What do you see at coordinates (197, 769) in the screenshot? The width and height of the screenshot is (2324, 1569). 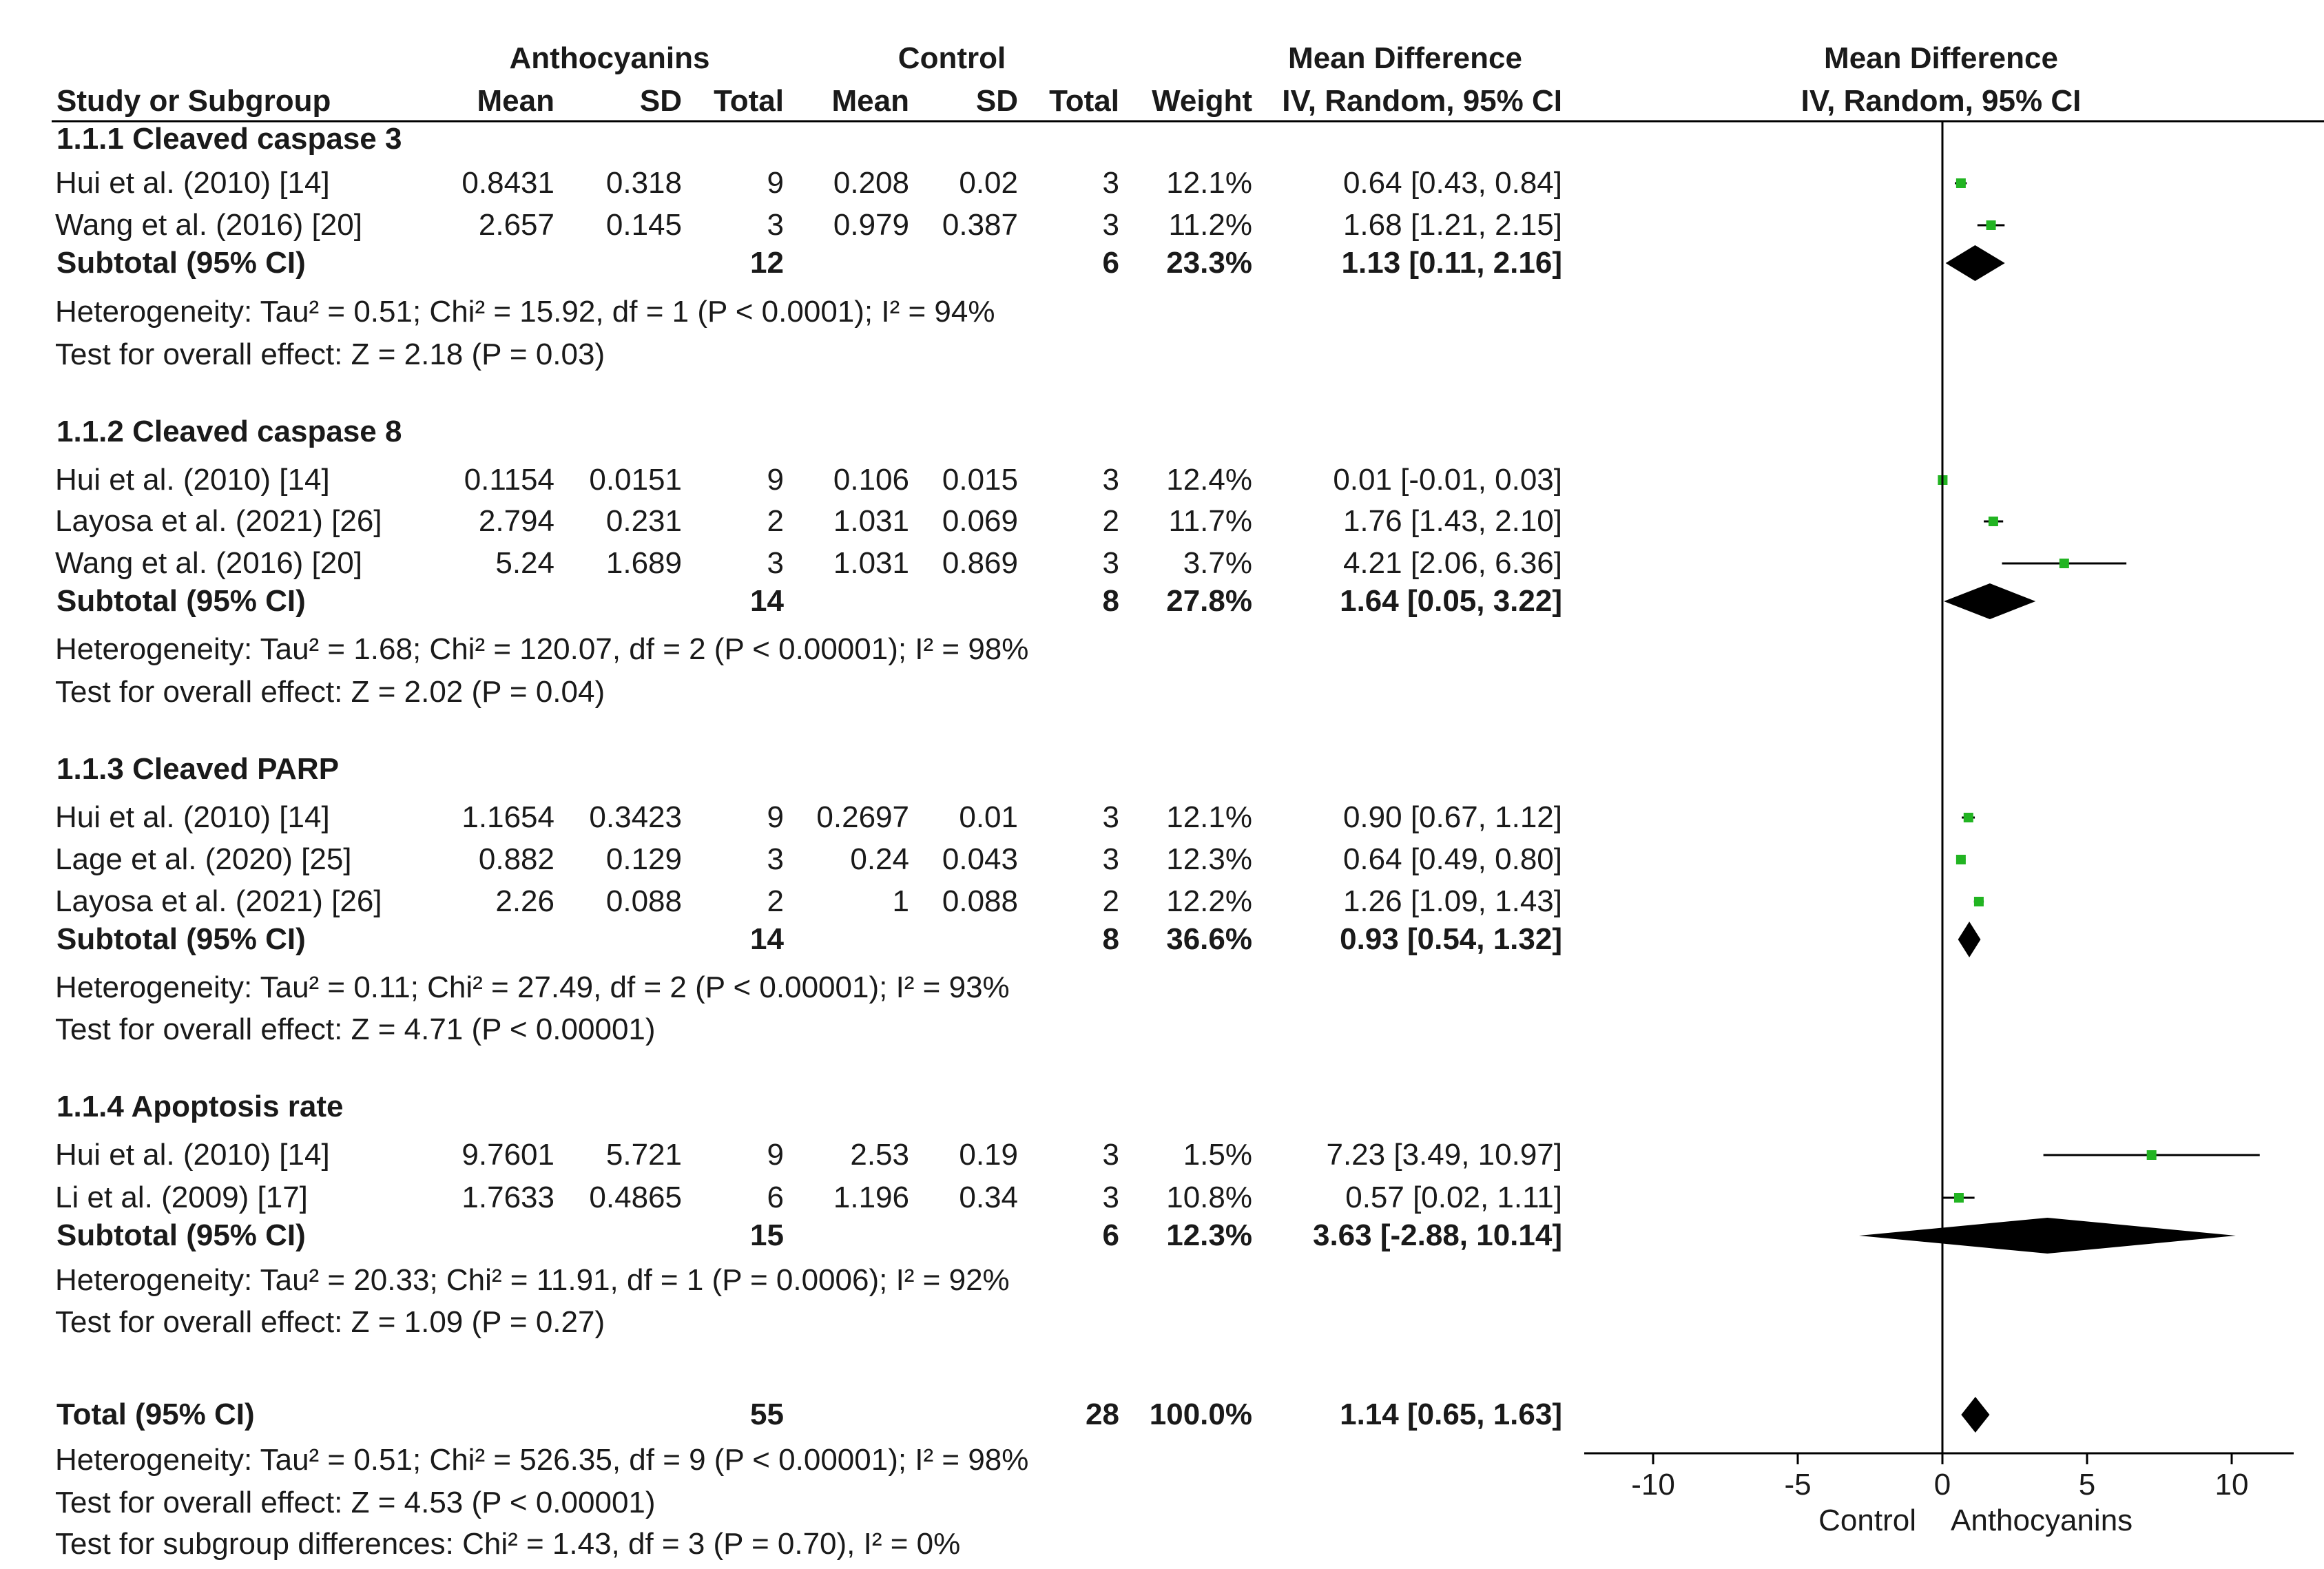 I see `subgroup-title: 1.1.3 Cleaved PARP` at bounding box center [197, 769].